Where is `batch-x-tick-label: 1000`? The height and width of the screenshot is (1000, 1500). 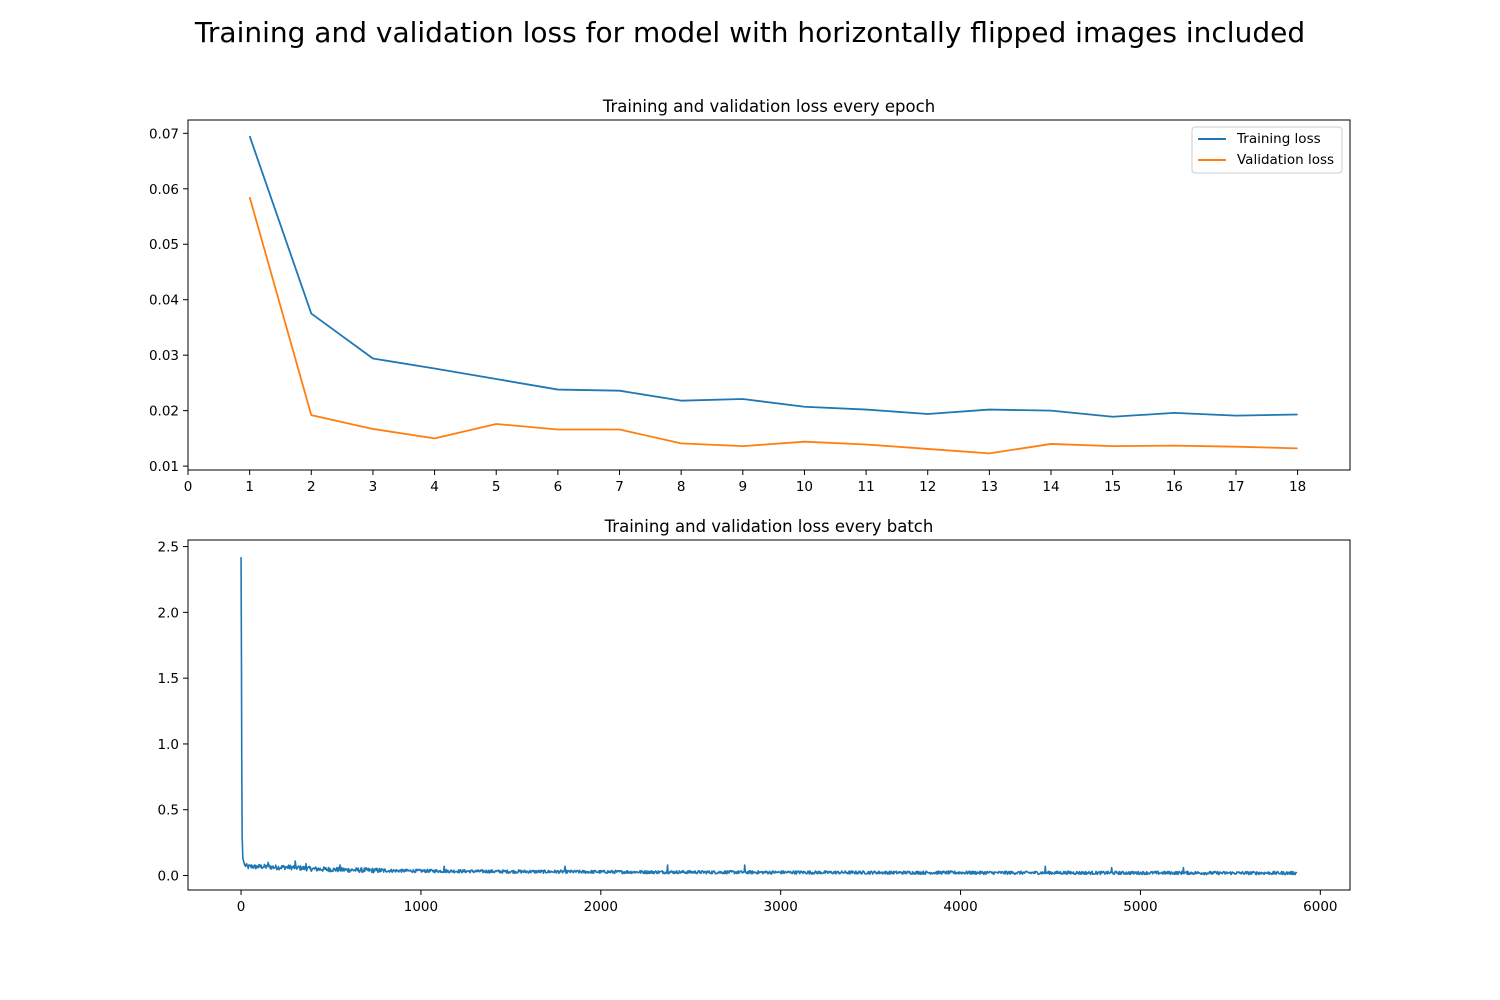
batch-x-tick-label: 1000 is located at coordinates (421, 907).